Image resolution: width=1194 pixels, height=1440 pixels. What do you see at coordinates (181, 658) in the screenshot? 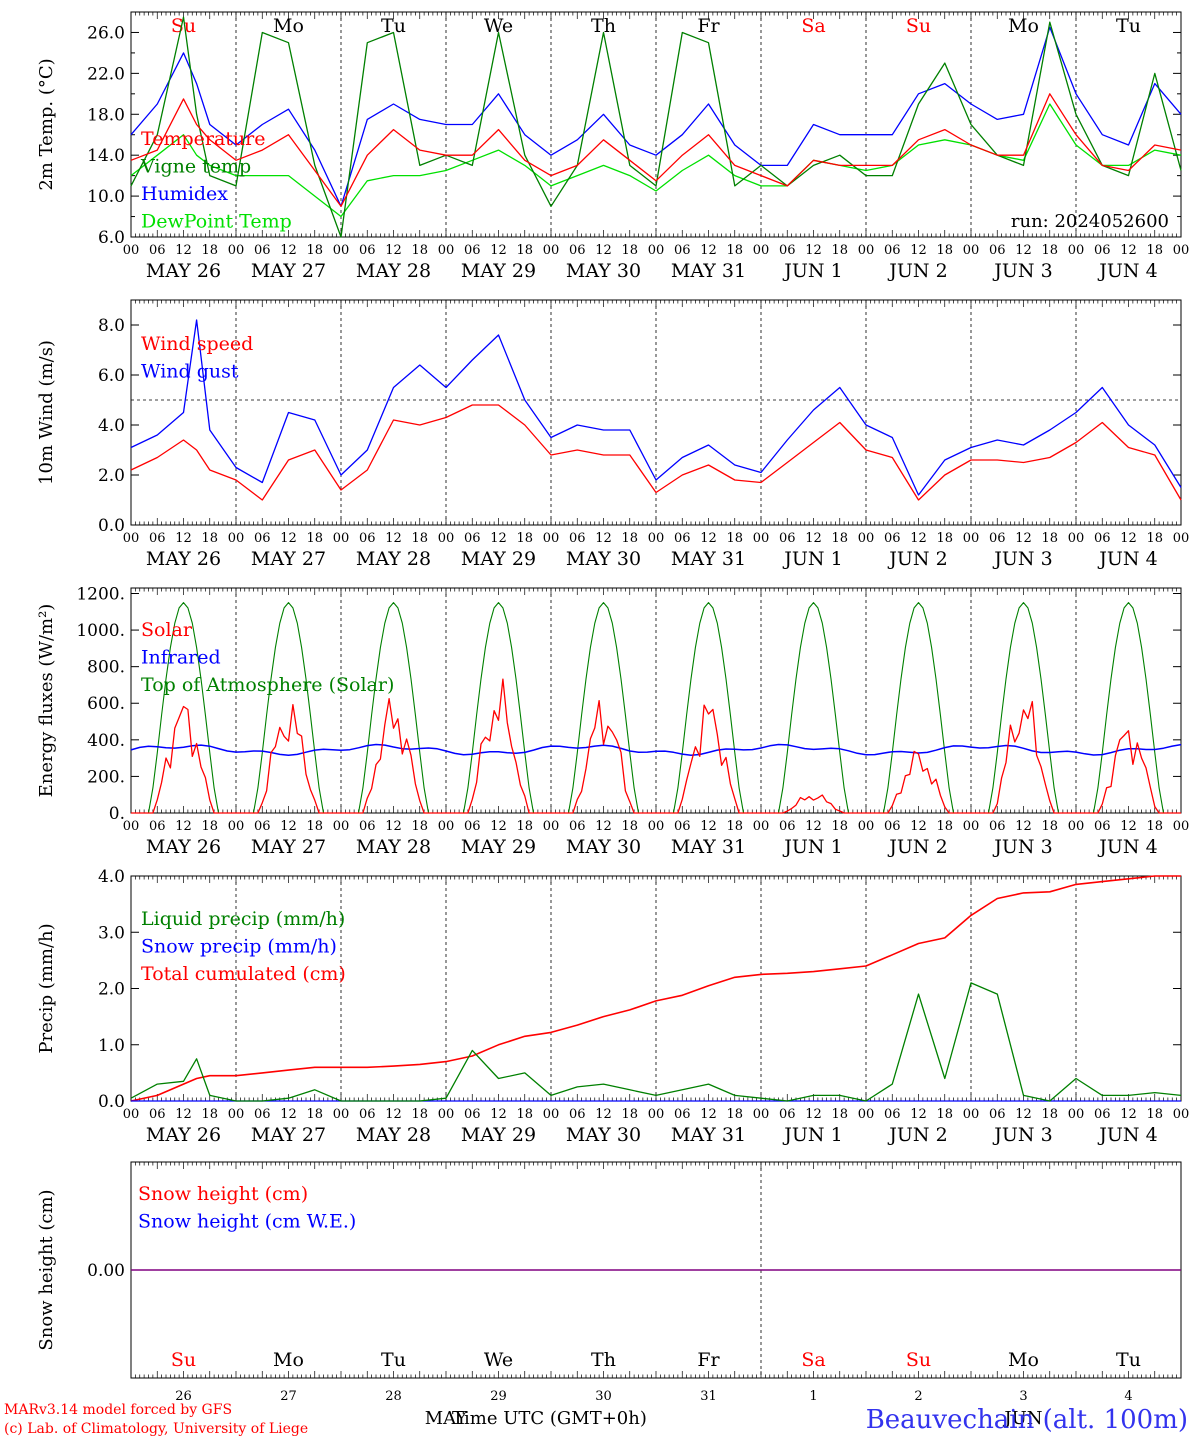
I see `legend-entry-2: Infrared` at bounding box center [181, 658].